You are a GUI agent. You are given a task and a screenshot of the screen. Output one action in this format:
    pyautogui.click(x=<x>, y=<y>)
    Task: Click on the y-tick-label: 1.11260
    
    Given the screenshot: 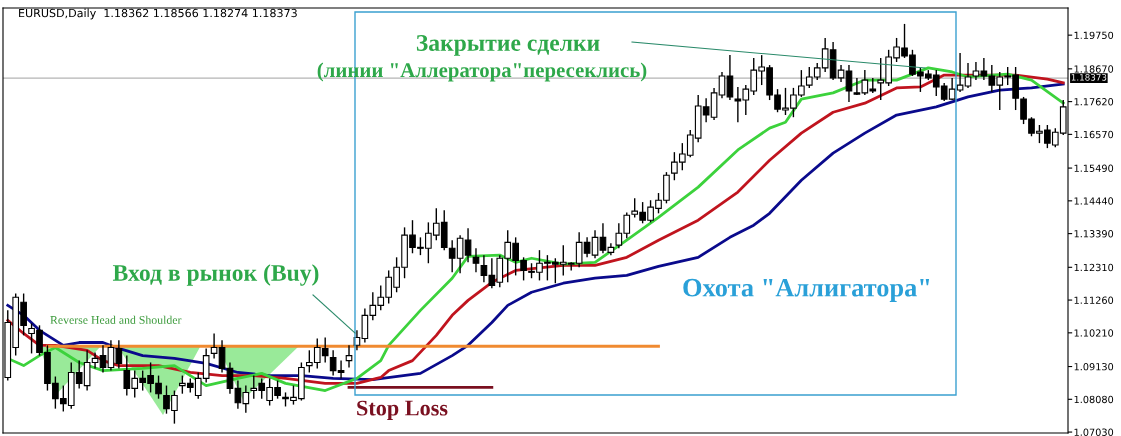 What is the action you would take?
    pyautogui.click(x=1094, y=300)
    